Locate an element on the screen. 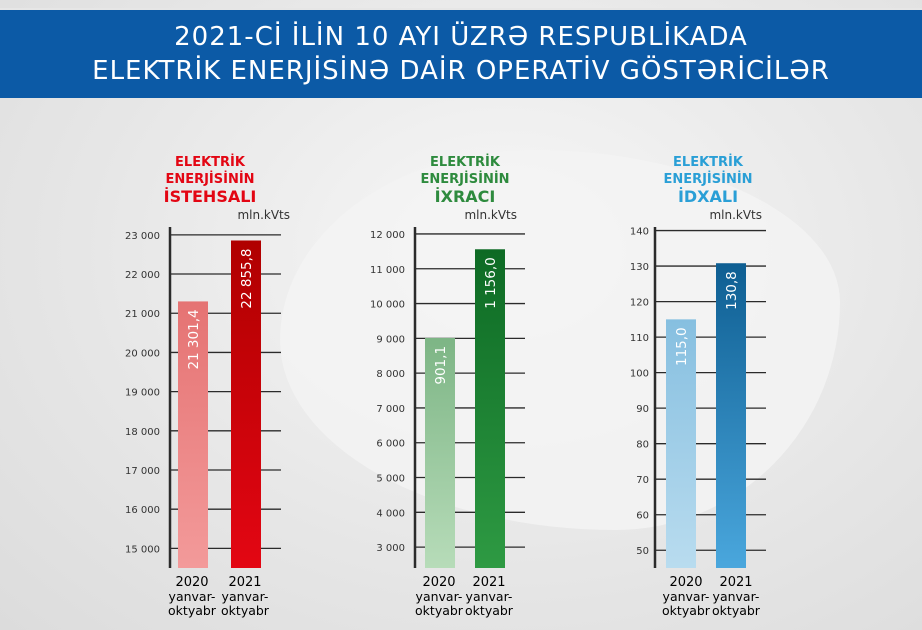 The image size is (922, 630). bar-value-label: 22 855,8 is located at coordinates (247, 278).